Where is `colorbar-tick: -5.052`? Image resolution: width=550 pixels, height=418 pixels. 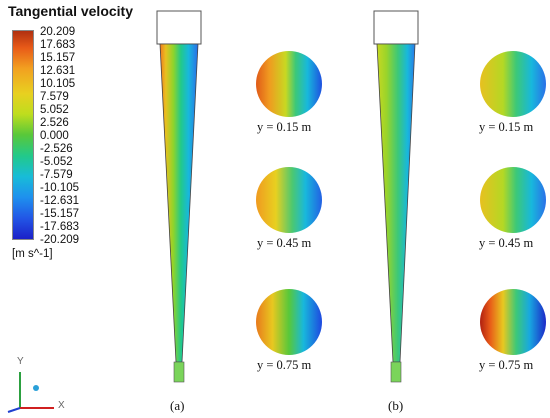 colorbar-tick: -5.052 is located at coordinates (56, 162).